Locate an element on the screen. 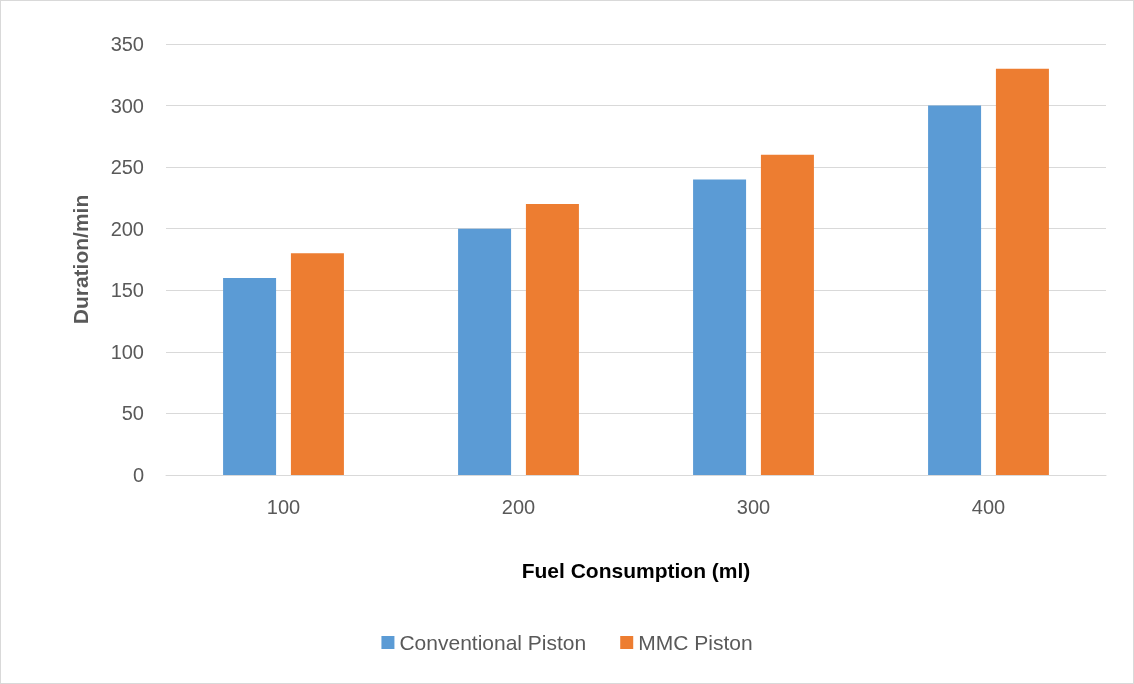 The width and height of the screenshot is (1134, 684). y-tick-label: 0 is located at coordinates (138, 475).